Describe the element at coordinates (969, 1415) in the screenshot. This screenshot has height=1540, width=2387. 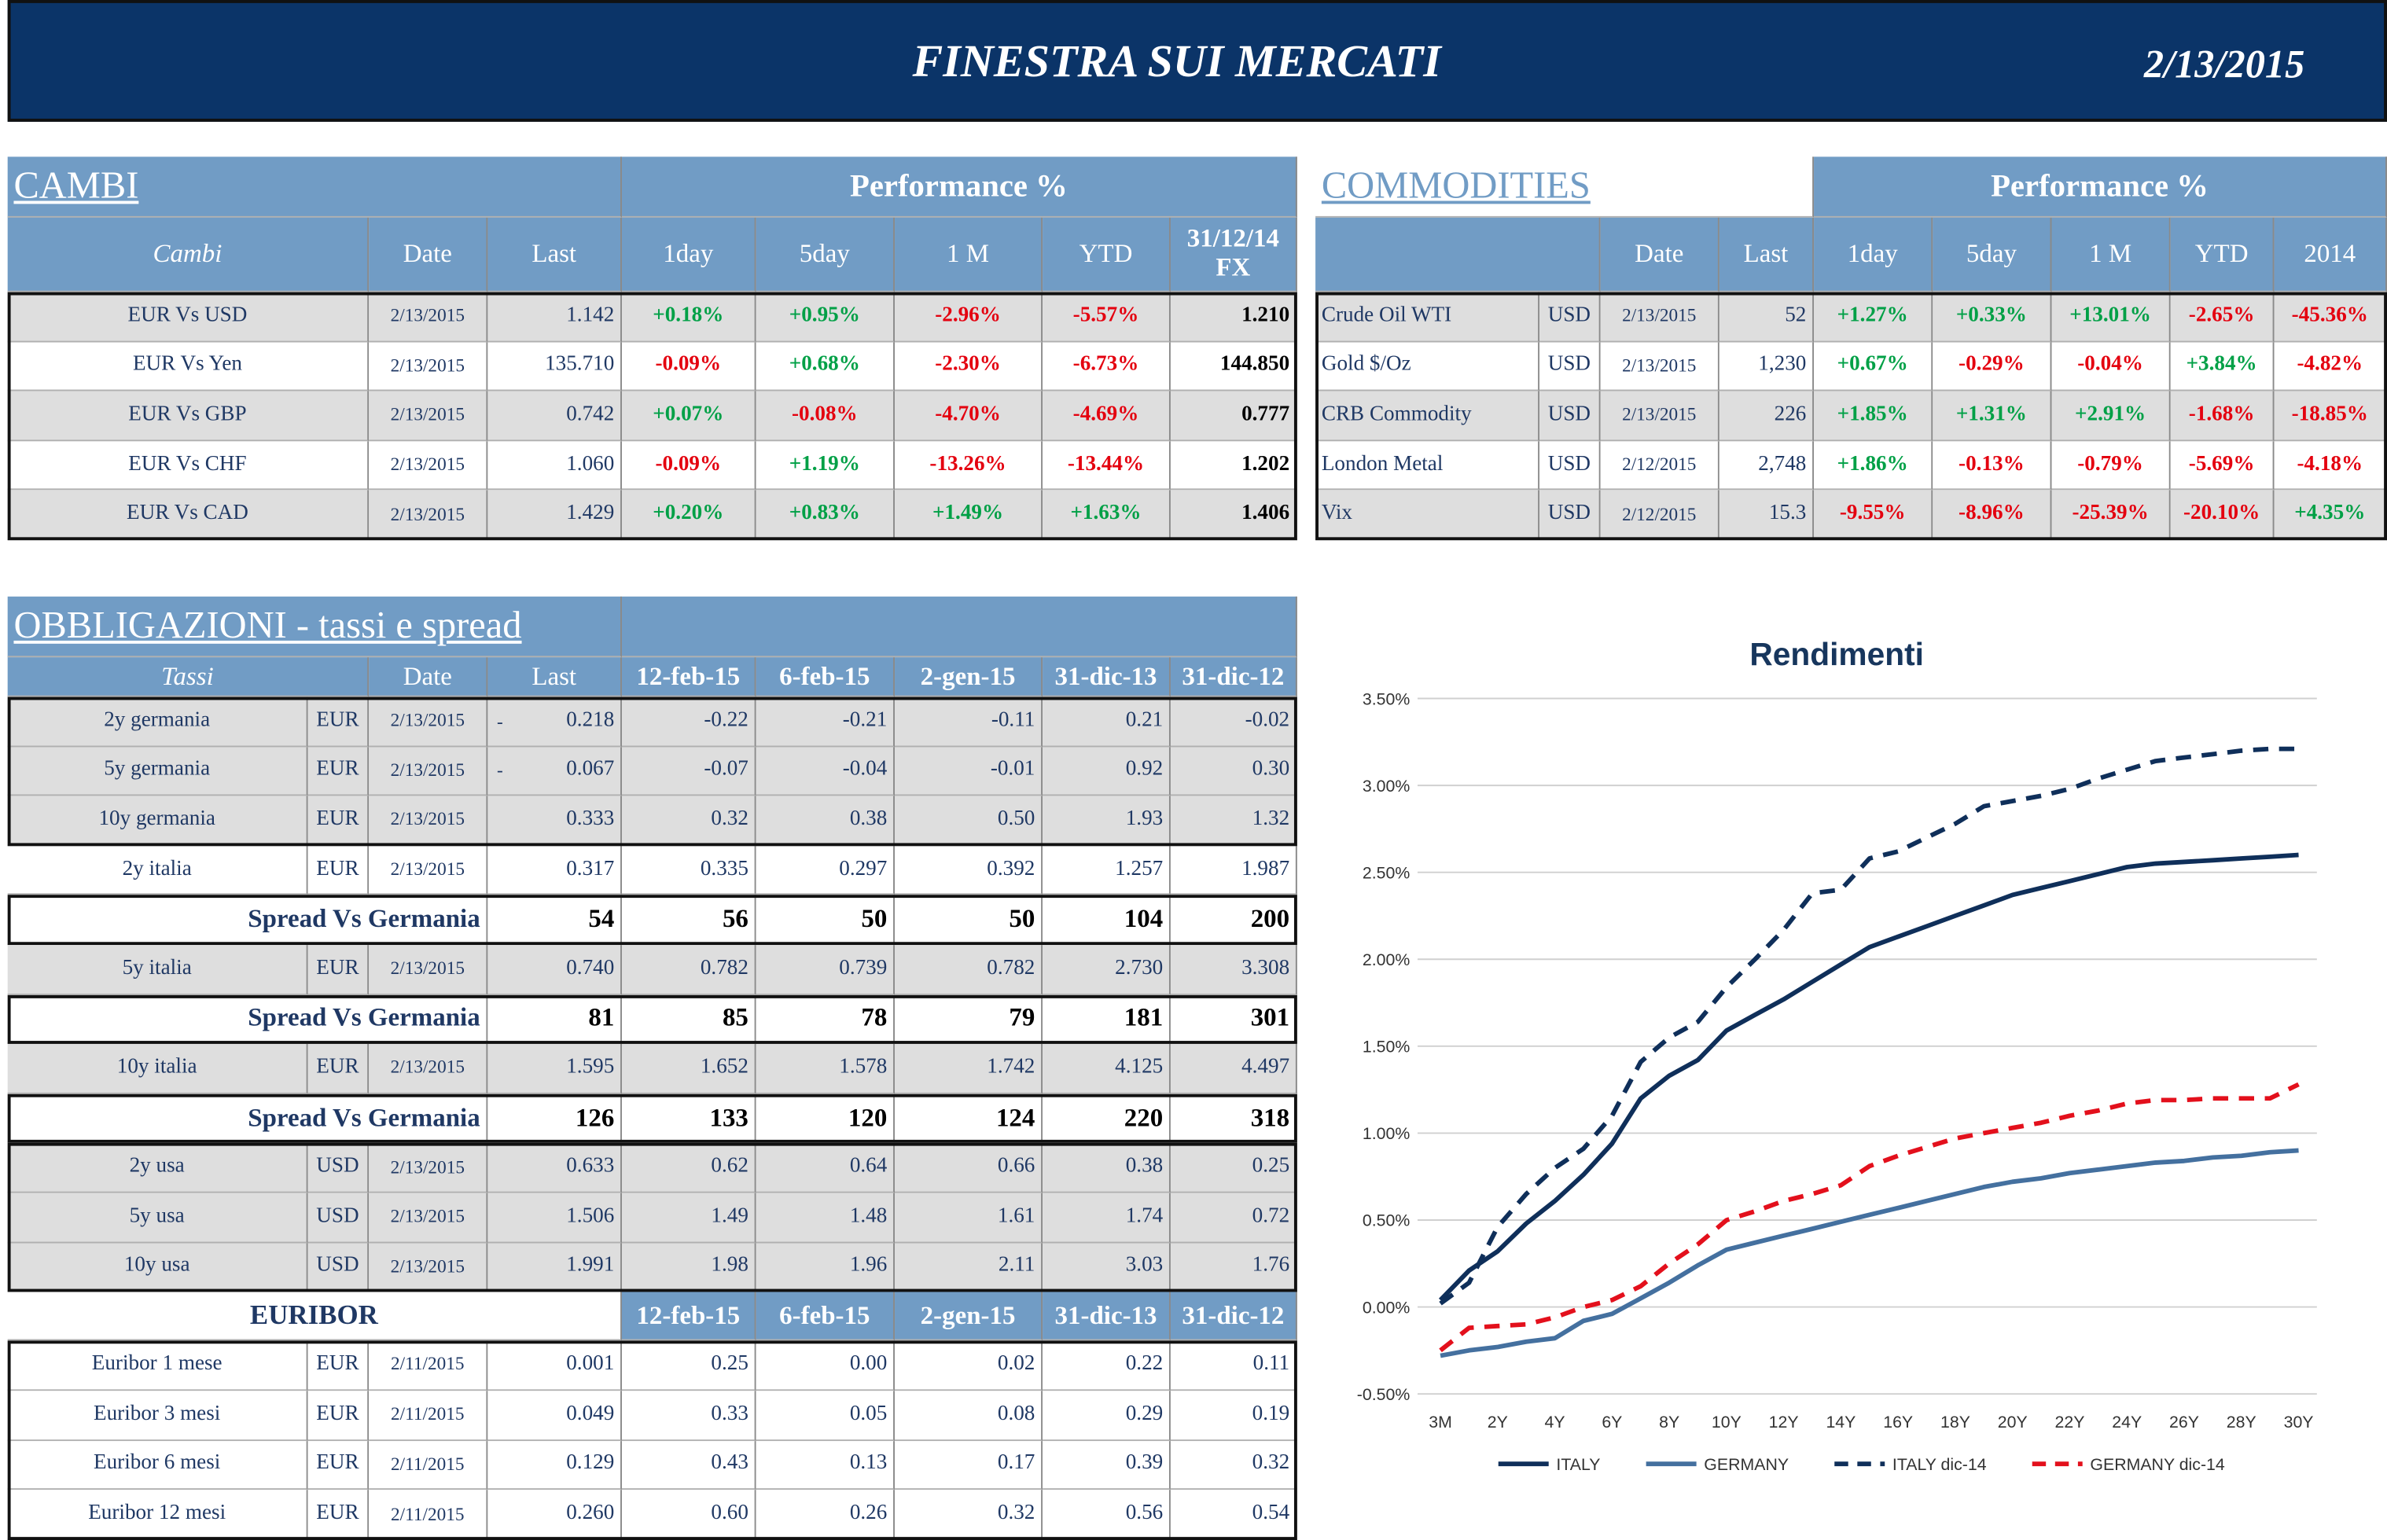
I see `table-cell: 0.08` at that location.